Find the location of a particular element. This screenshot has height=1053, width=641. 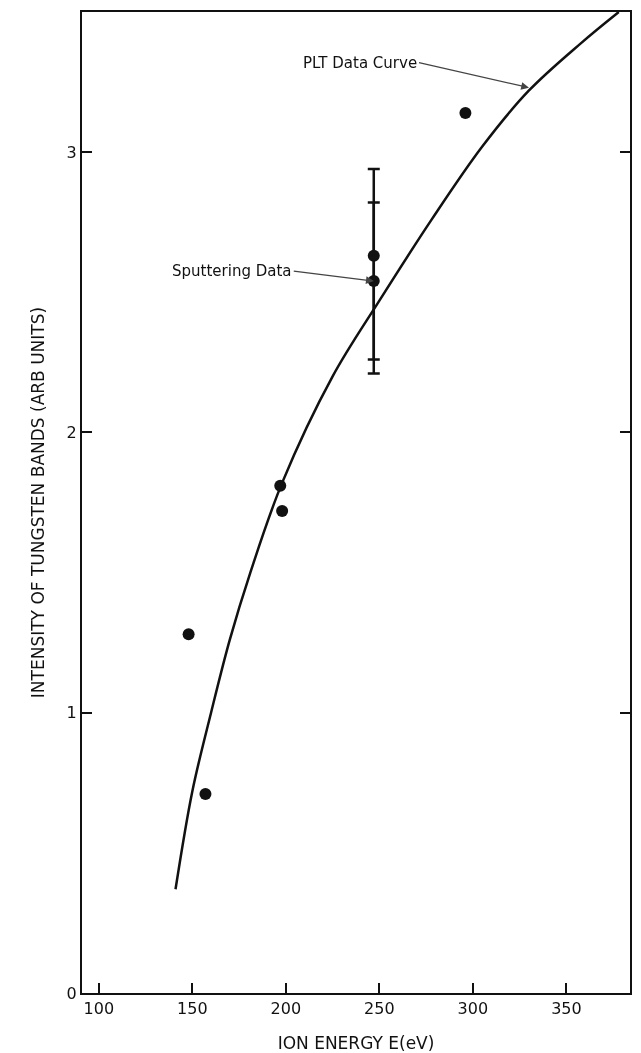

annotation: PLT Data Curve is located at coordinates (360, 63).